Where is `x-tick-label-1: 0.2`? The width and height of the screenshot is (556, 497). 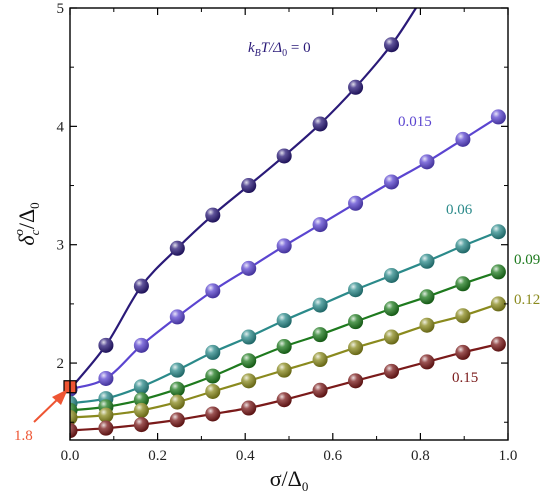 x-tick-label-1: 0.2 is located at coordinates (157, 456).